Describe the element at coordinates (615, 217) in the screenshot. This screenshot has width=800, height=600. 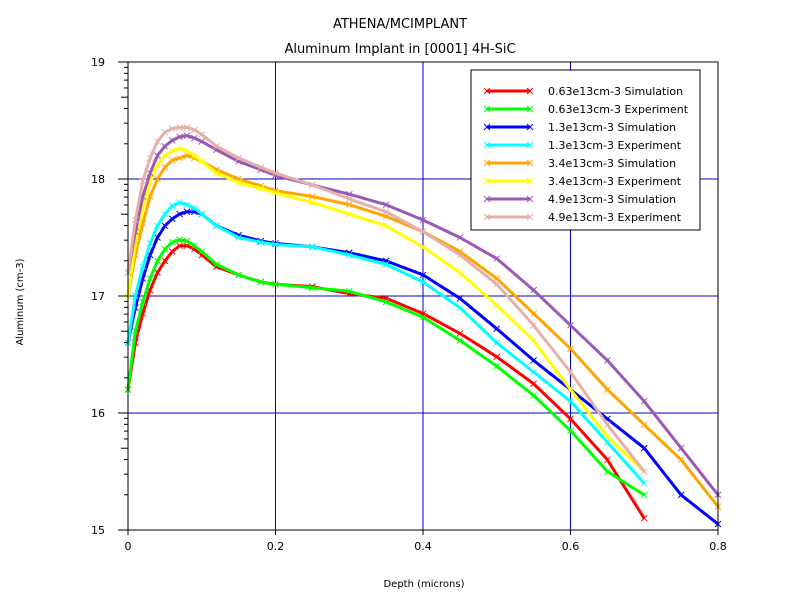
I see `legend-label: 4.9e13cm-3 Experiment` at that location.